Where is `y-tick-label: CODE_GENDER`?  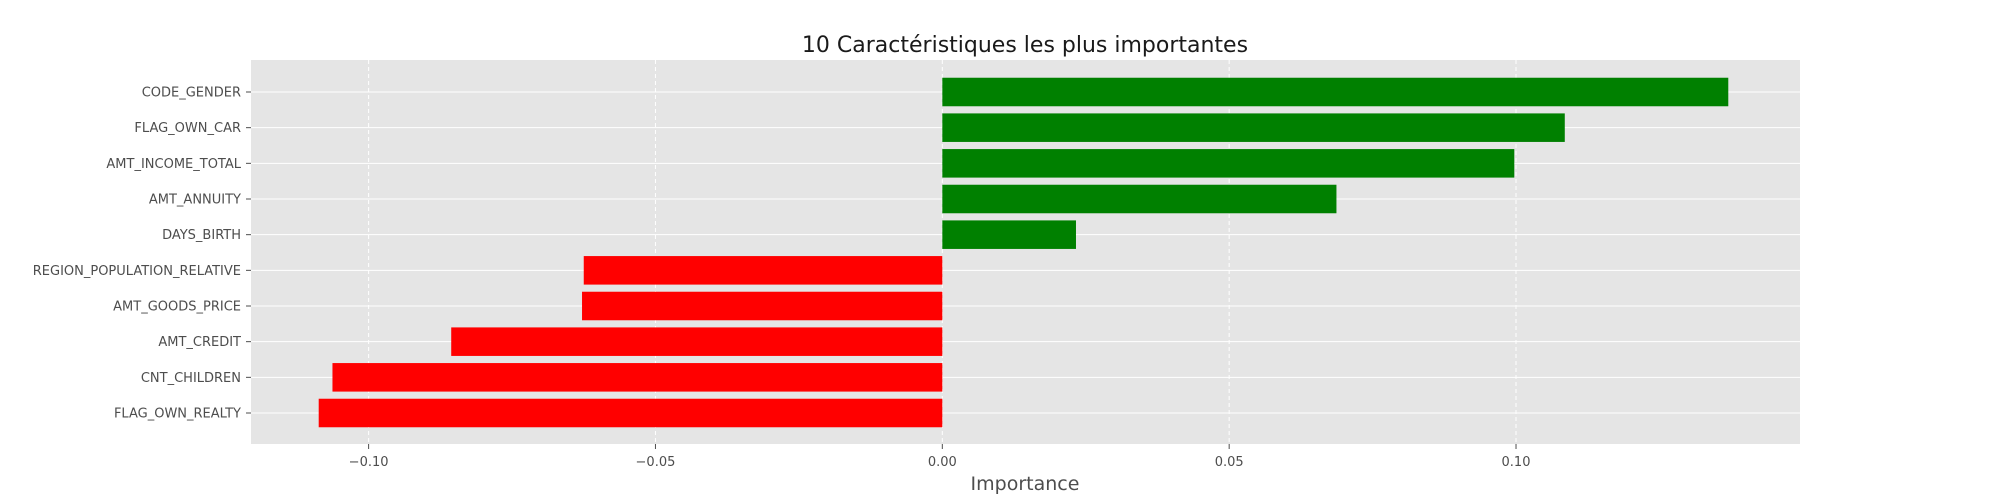
y-tick-label: CODE_GENDER is located at coordinates (191, 93).